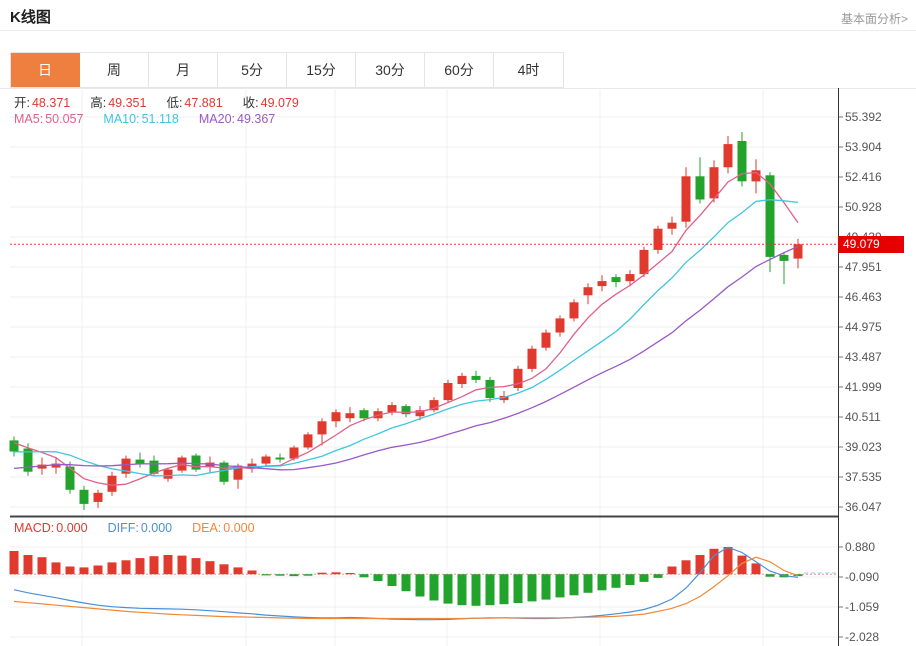 The height and width of the screenshot is (646, 916). Describe the element at coordinates (237, 119) in the screenshot. I see `readout-item: MA20: 49.367` at that location.